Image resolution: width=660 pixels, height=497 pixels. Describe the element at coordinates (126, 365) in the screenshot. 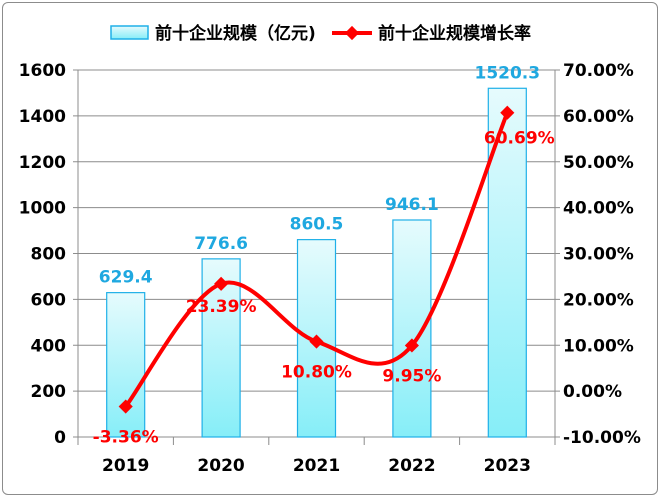

I see `bar-2019` at that location.